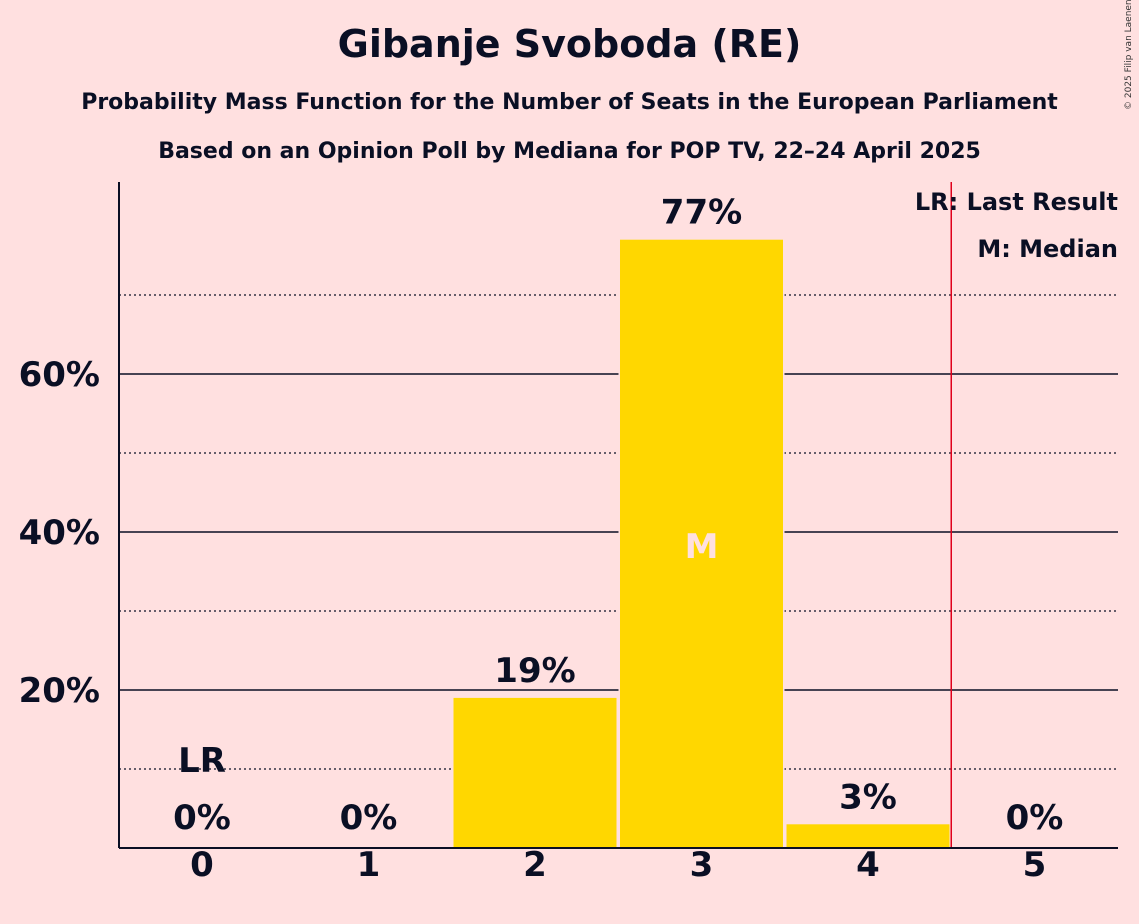 The width and height of the screenshot is (1139, 924). I want to click on legend-last-result: LR: Last Result, so click(1016, 202).